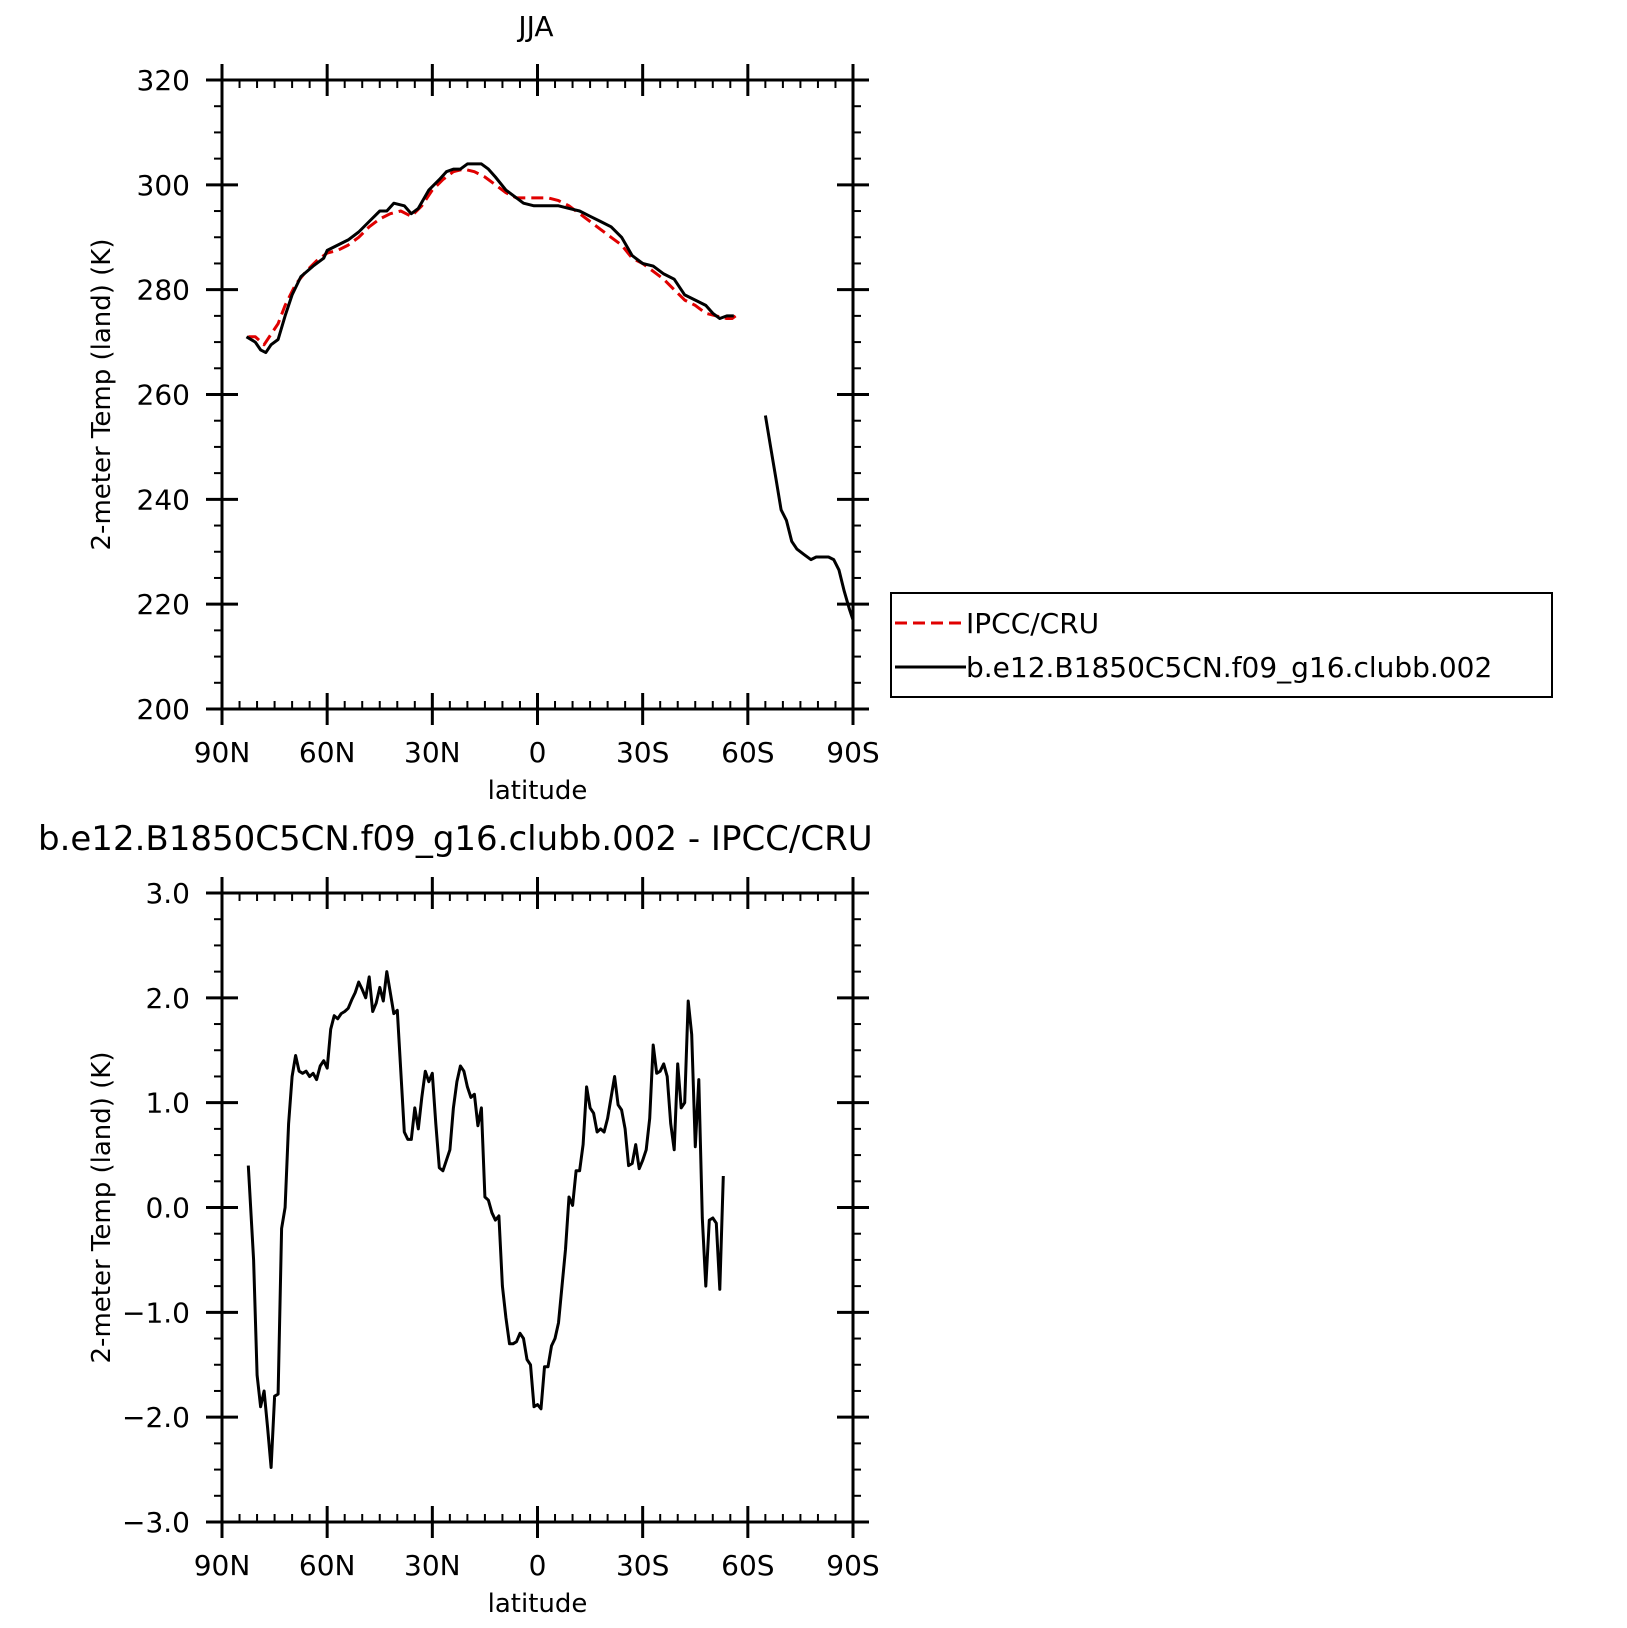 The image size is (1627, 1628). What do you see at coordinates (167, 893) in the screenshot?
I see `bottom-y-tick-label: 3.0` at bounding box center [167, 893].